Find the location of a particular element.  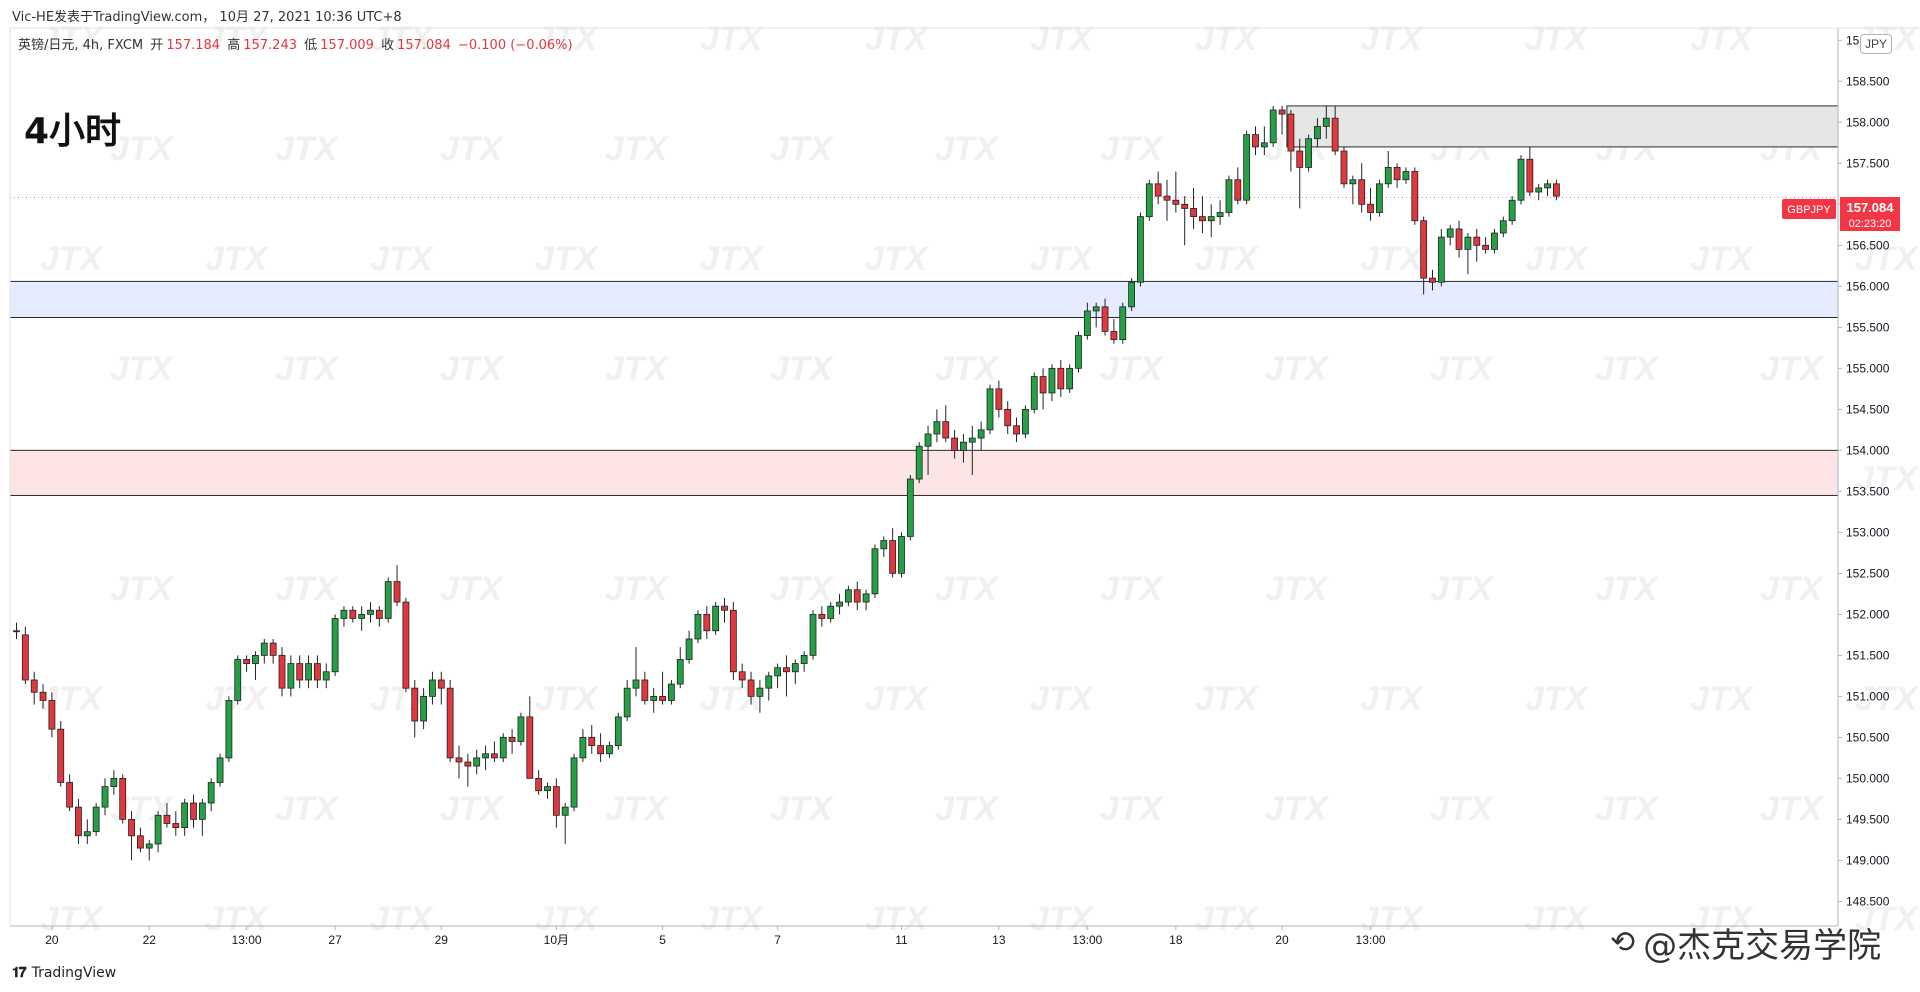

x-tick-label: 20 is located at coordinates (52, 940).